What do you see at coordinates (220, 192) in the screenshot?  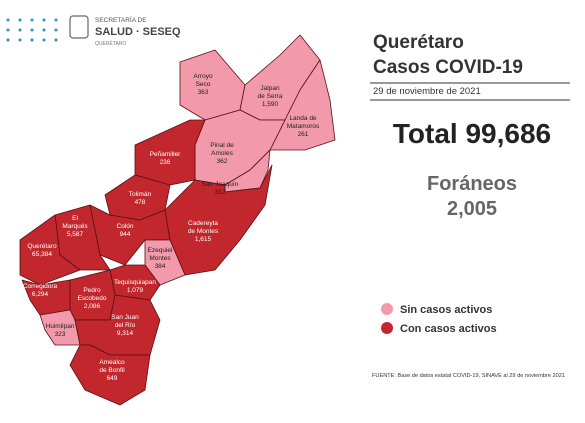 I see `municipality-cases: 312` at bounding box center [220, 192].